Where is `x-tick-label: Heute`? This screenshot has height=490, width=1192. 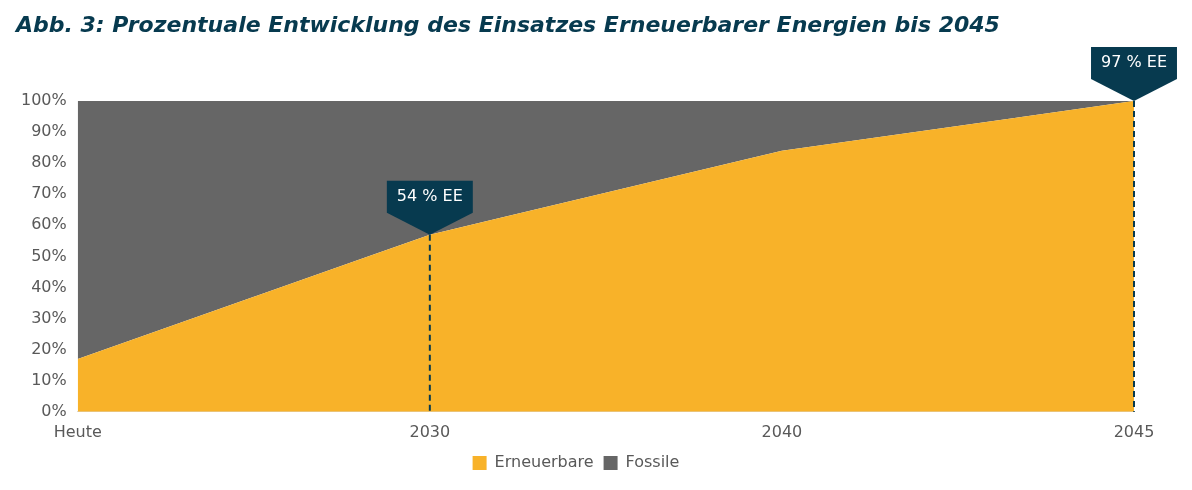
x-tick-label: Heute is located at coordinates (77, 431).